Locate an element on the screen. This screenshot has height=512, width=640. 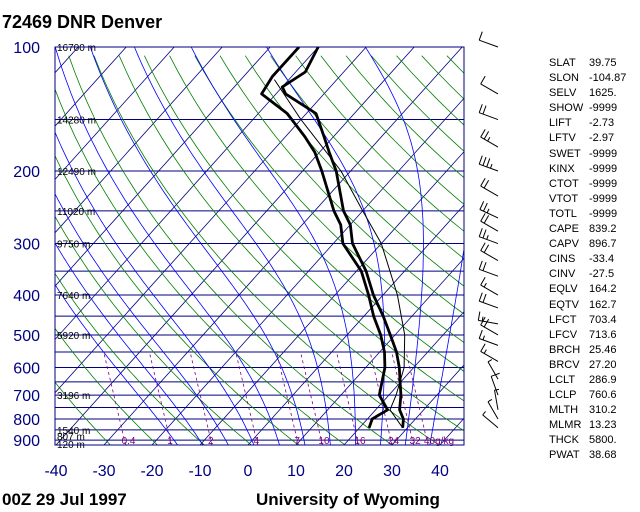
temperature-tick-label: 40 is located at coordinates (440, 471).